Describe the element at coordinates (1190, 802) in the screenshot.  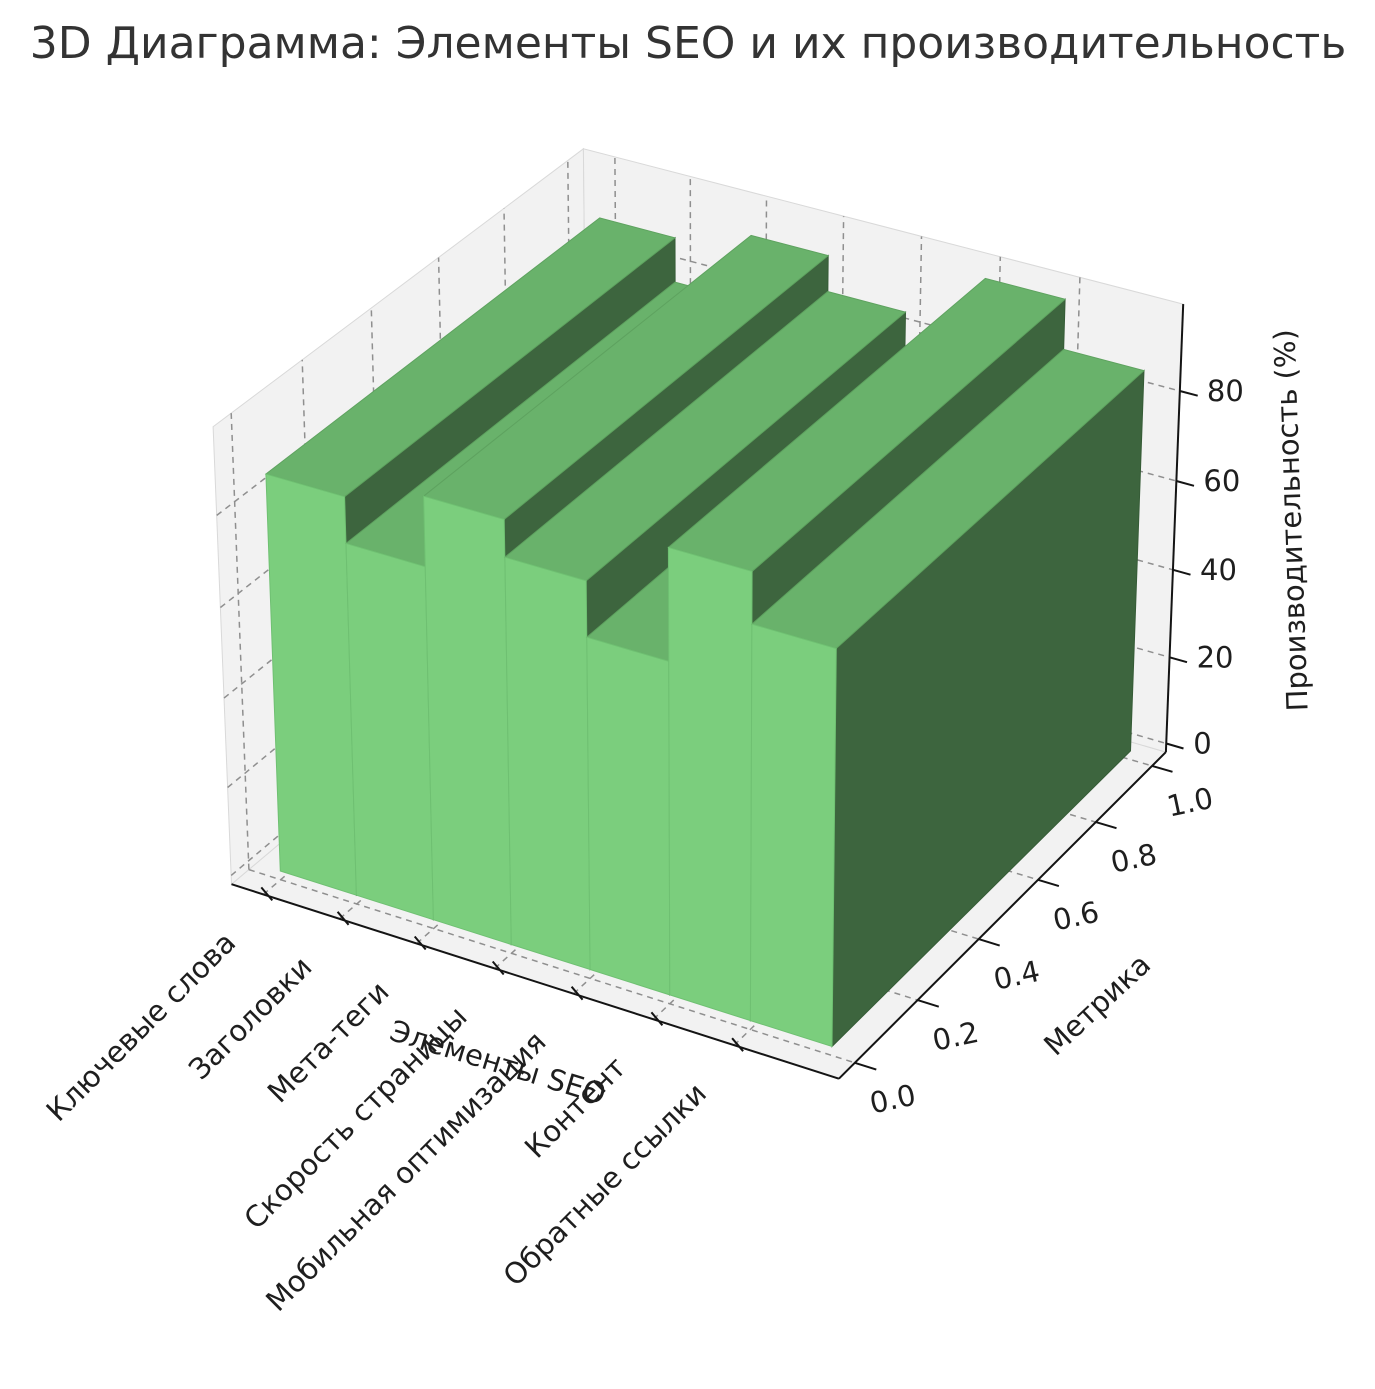
I see `y-tick-label: 1.0` at that location.